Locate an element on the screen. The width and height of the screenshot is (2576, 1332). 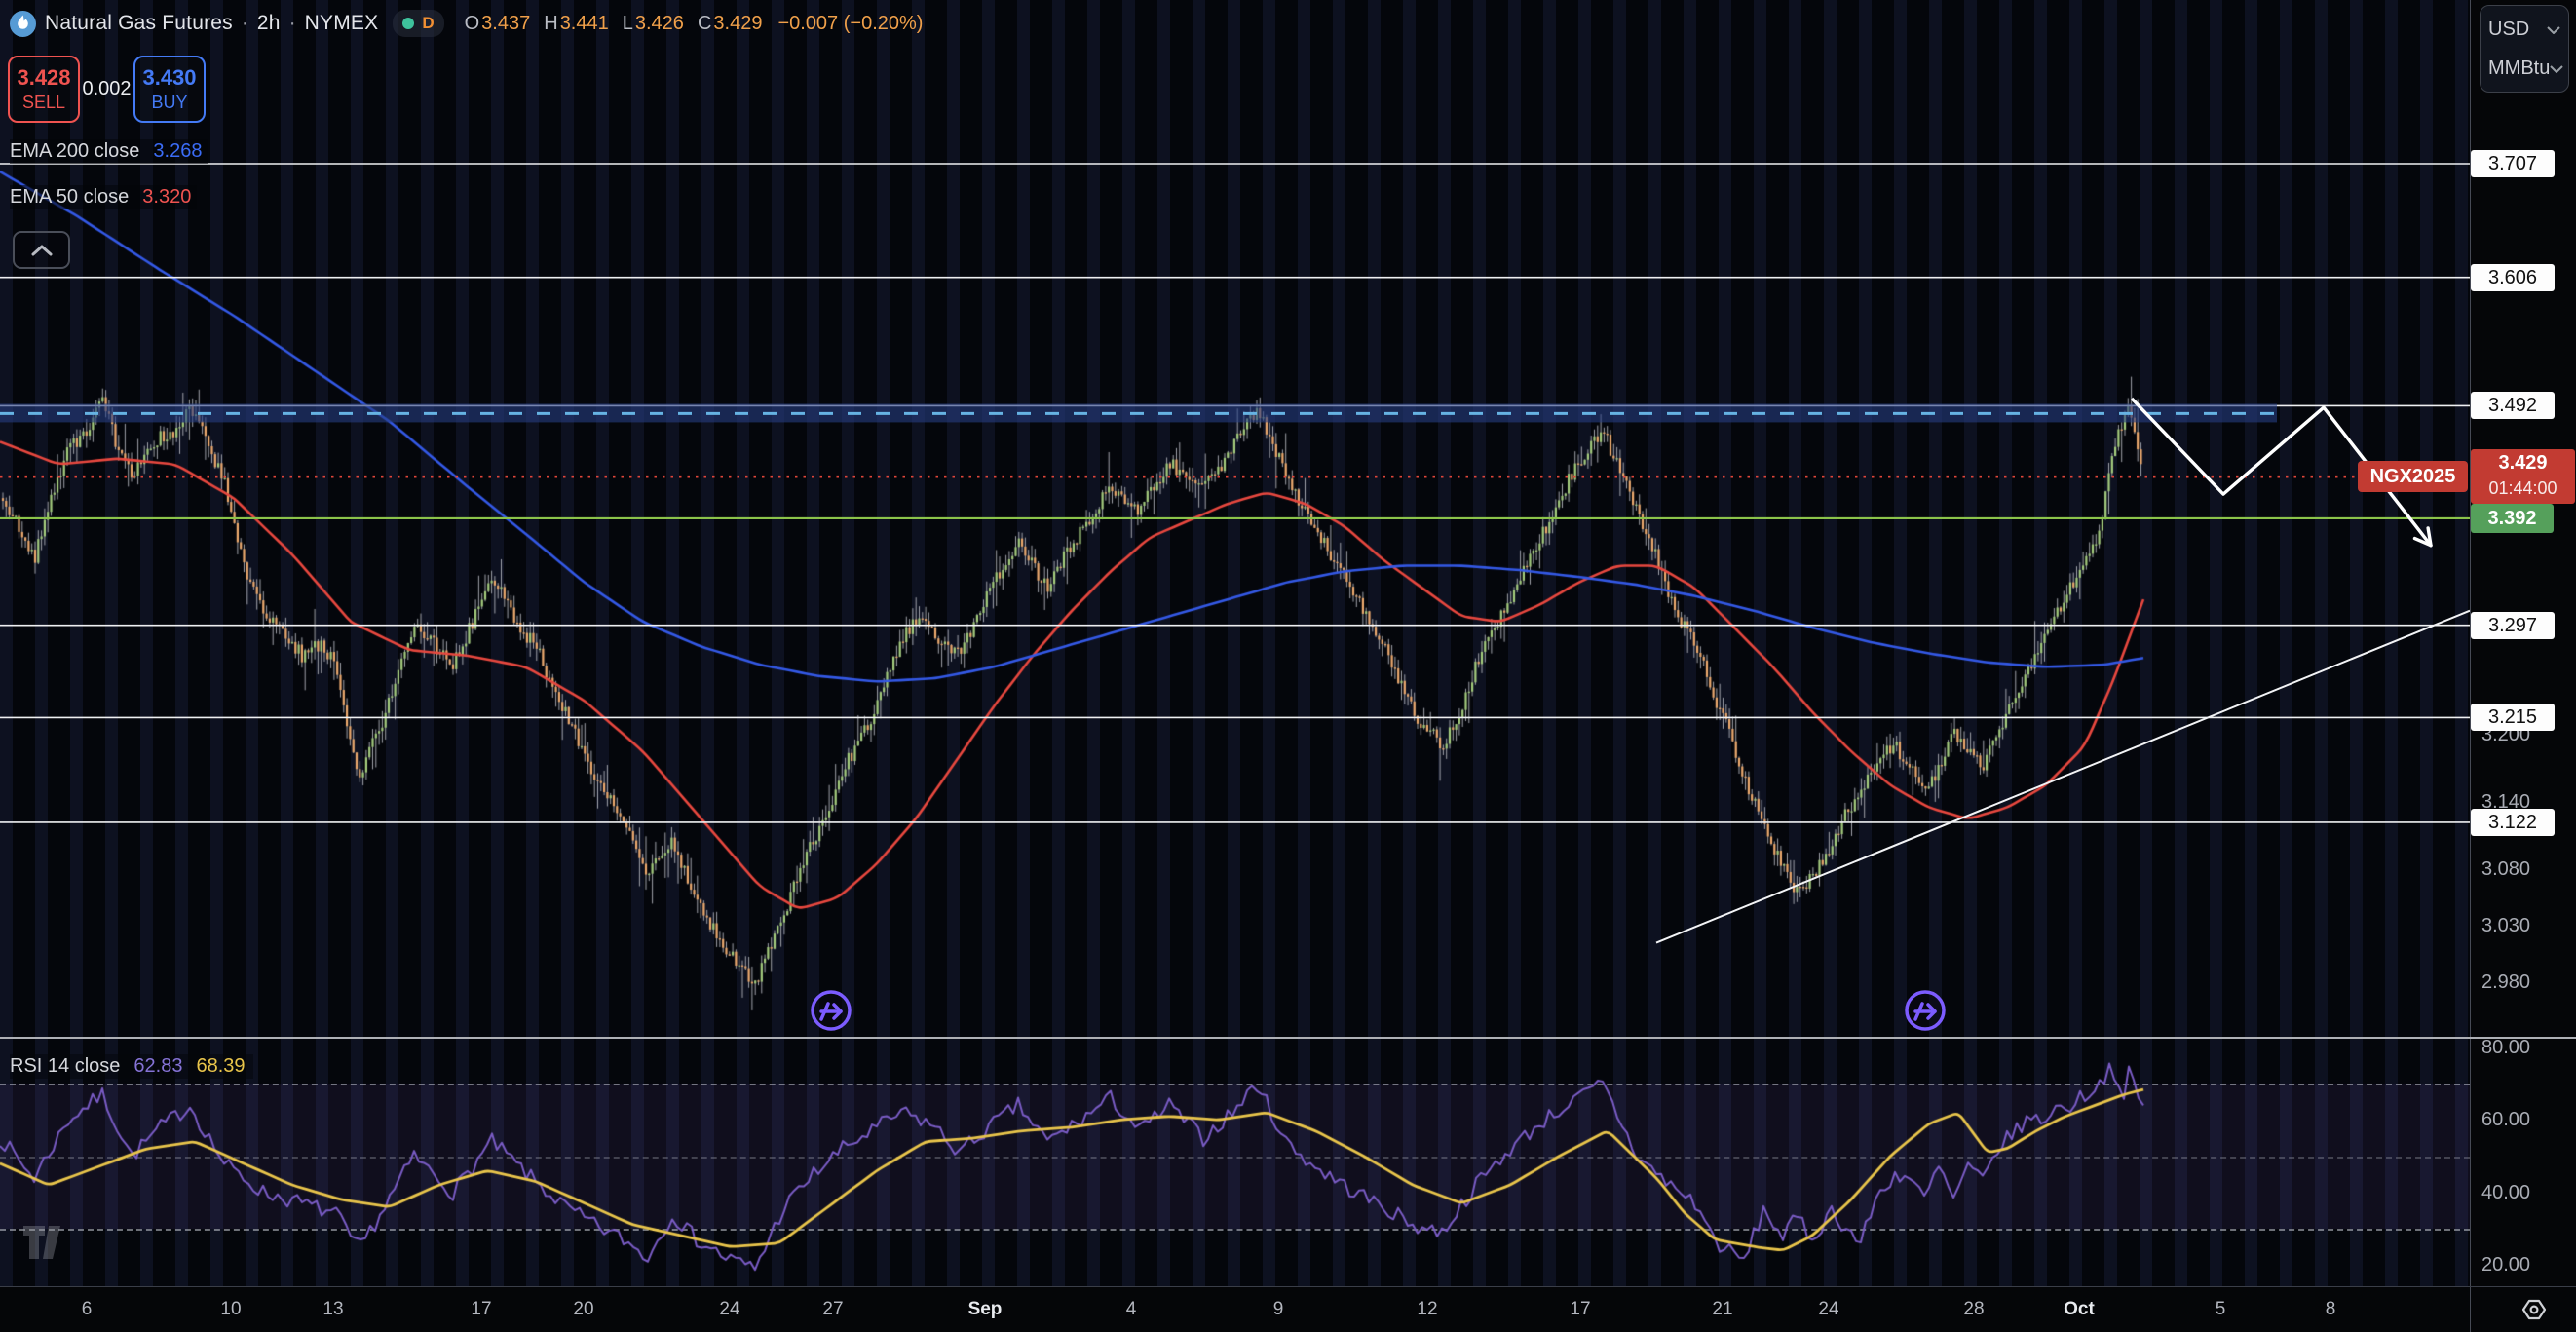
time-axis-tick: 9 is located at coordinates (1278, 1309).